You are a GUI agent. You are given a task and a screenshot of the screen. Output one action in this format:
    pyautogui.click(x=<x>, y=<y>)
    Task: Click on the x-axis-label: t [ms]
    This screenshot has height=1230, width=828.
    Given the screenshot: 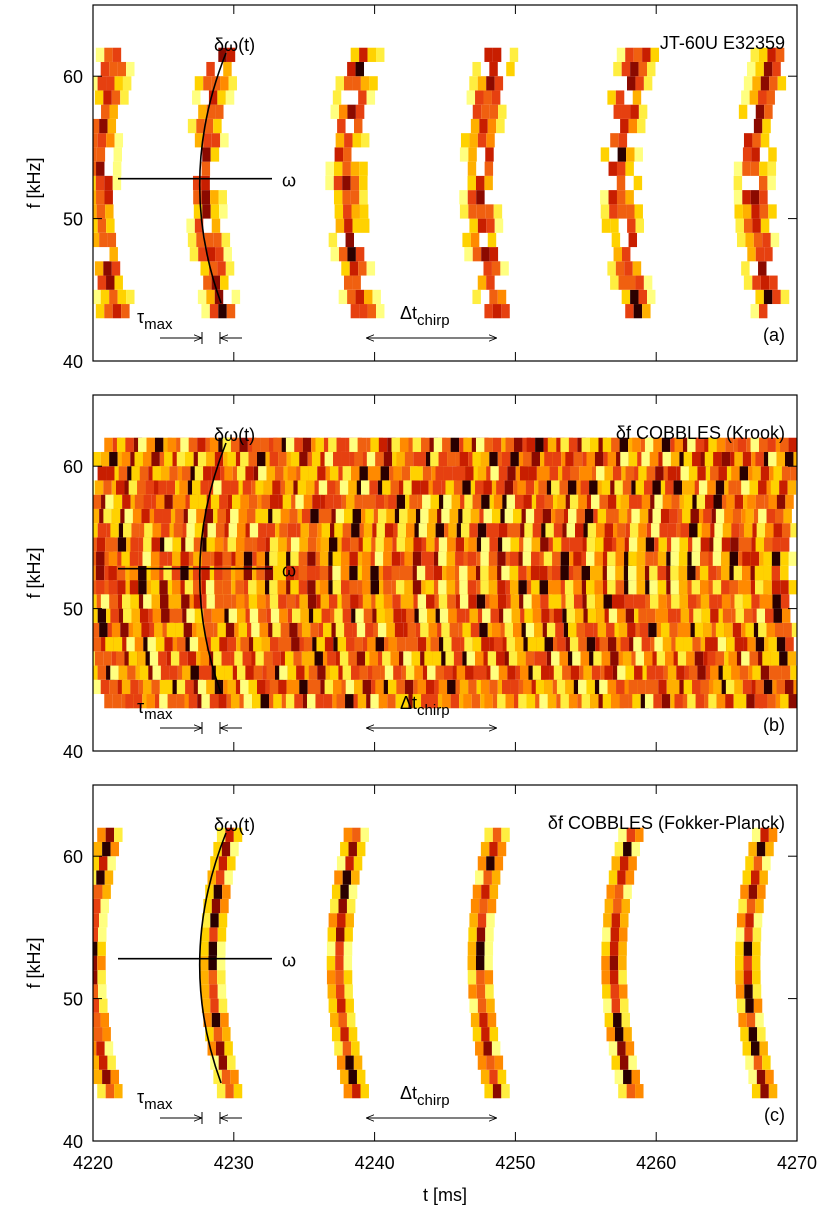 What is the action you would take?
    pyautogui.click(x=445, y=1195)
    